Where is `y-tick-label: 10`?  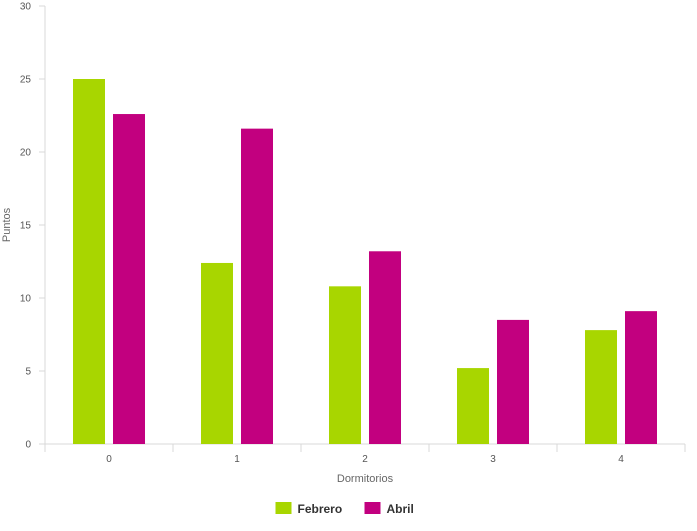
y-tick-label: 10 is located at coordinates (26, 299).